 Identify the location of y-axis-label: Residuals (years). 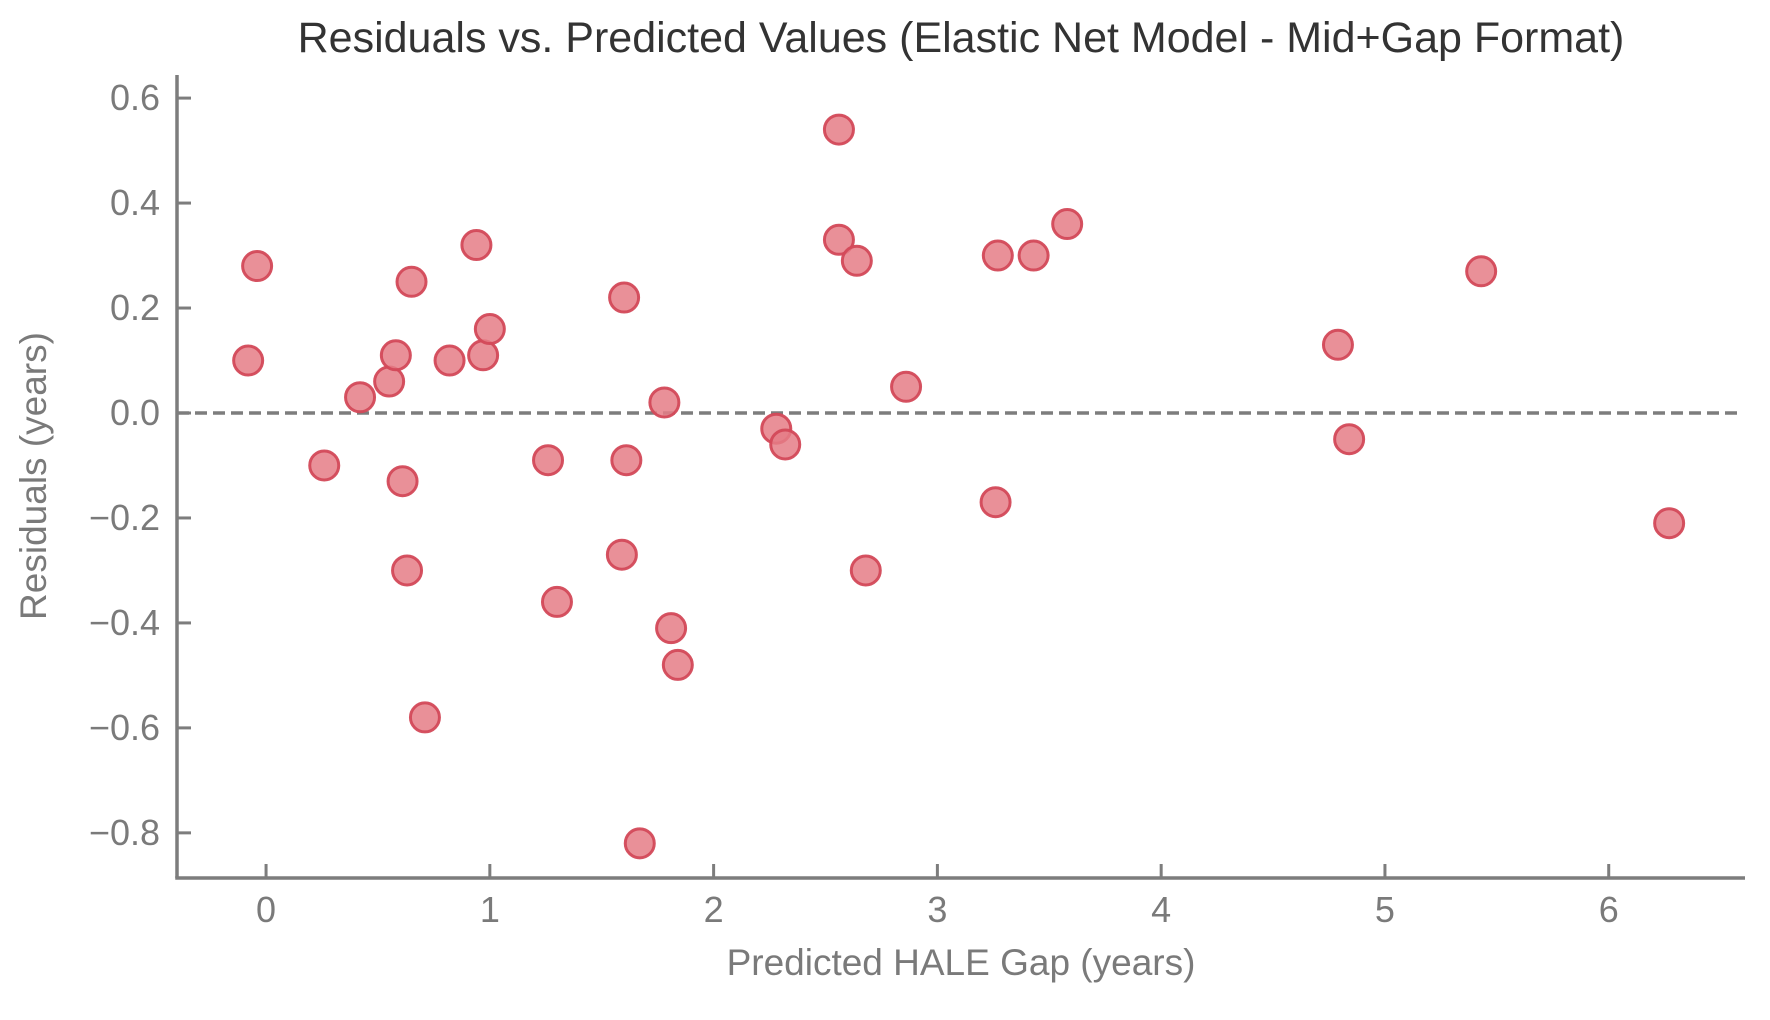
(33, 476).